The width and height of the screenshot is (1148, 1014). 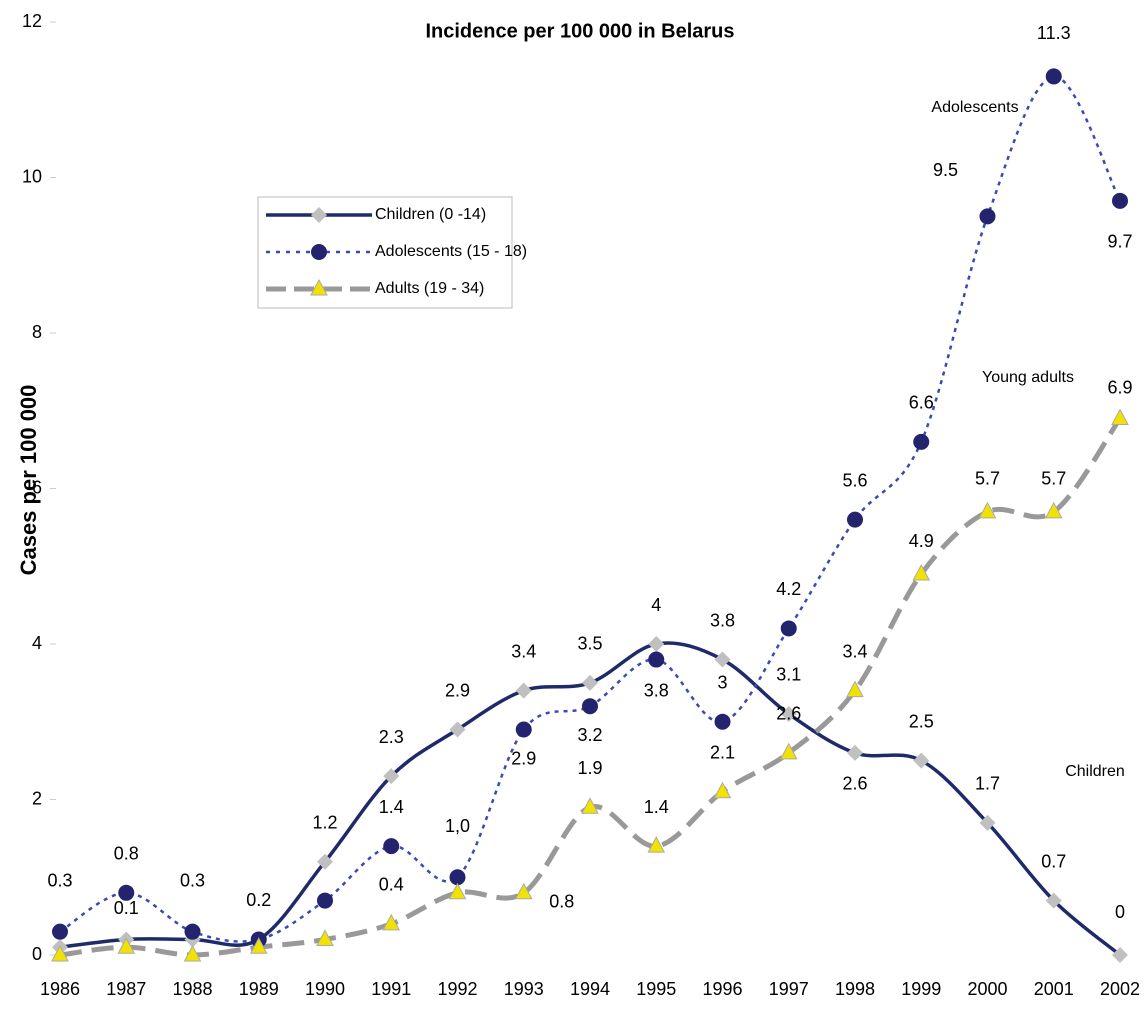 What do you see at coordinates (722, 683) in the screenshot?
I see `data-label: 3` at bounding box center [722, 683].